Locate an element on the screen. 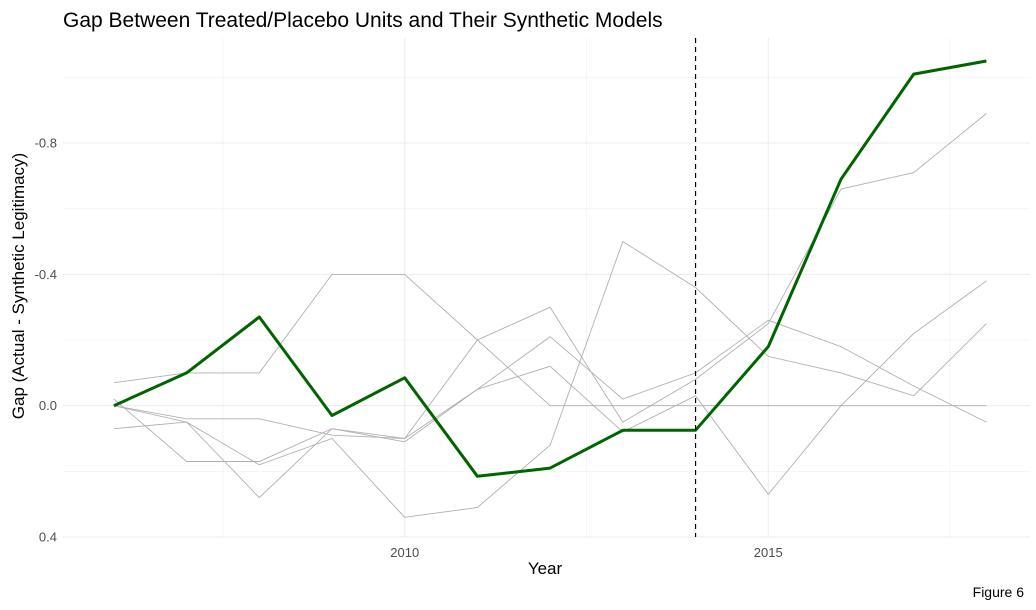  y-tick-label: 0.4 is located at coordinates (48, 537).